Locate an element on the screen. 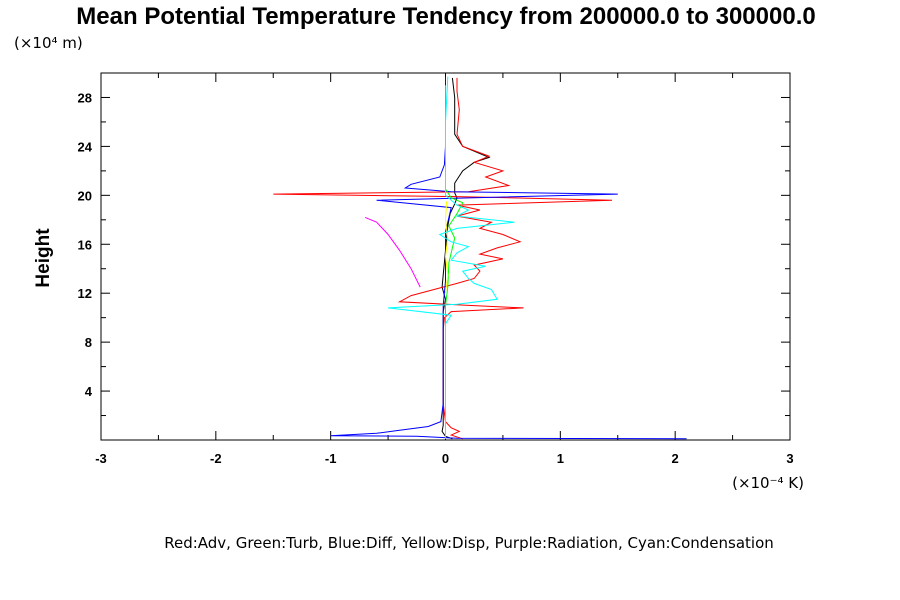  y-tick-label: 16 is located at coordinates (85, 244).